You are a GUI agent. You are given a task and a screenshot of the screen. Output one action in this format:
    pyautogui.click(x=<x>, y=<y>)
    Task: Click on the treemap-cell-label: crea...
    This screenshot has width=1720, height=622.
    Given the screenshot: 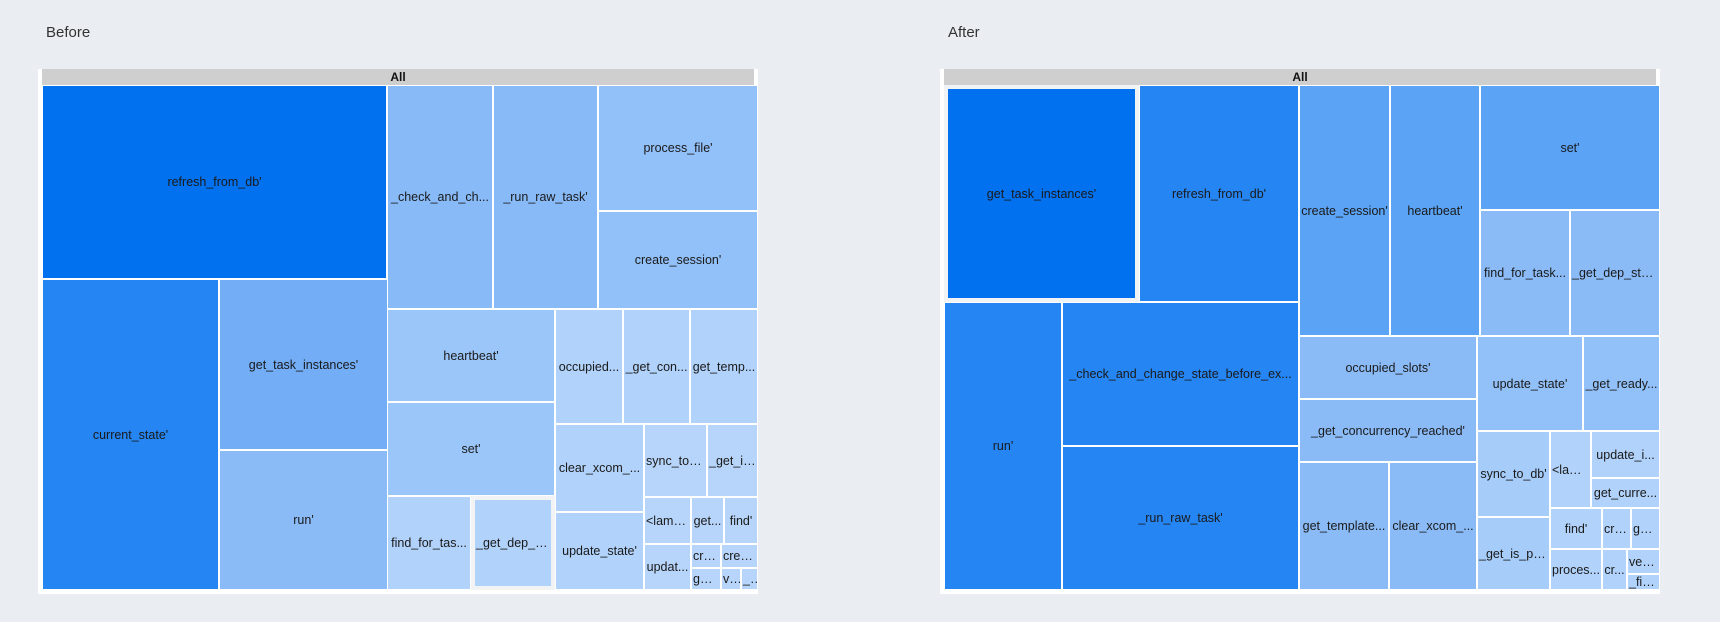 What is the action you would take?
    pyautogui.click(x=740, y=556)
    